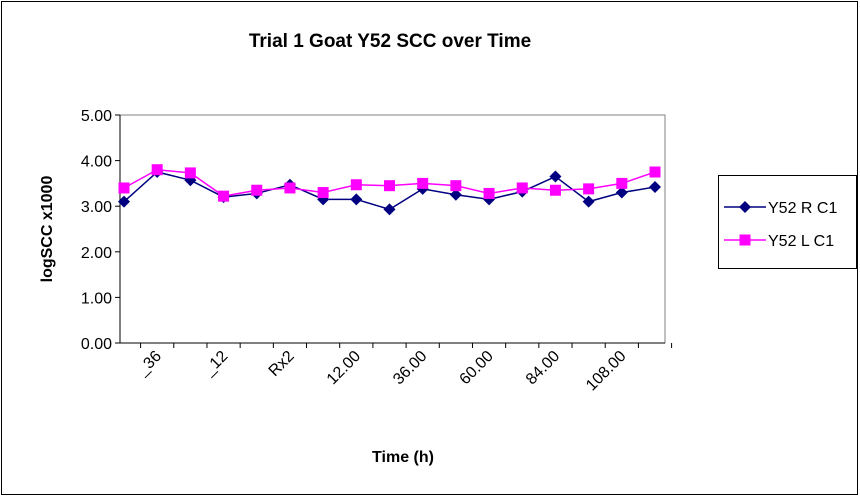  Describe the element at coordinates (96, 253) in the screenshot. I see `y-tick-label: 2.00` at that location.